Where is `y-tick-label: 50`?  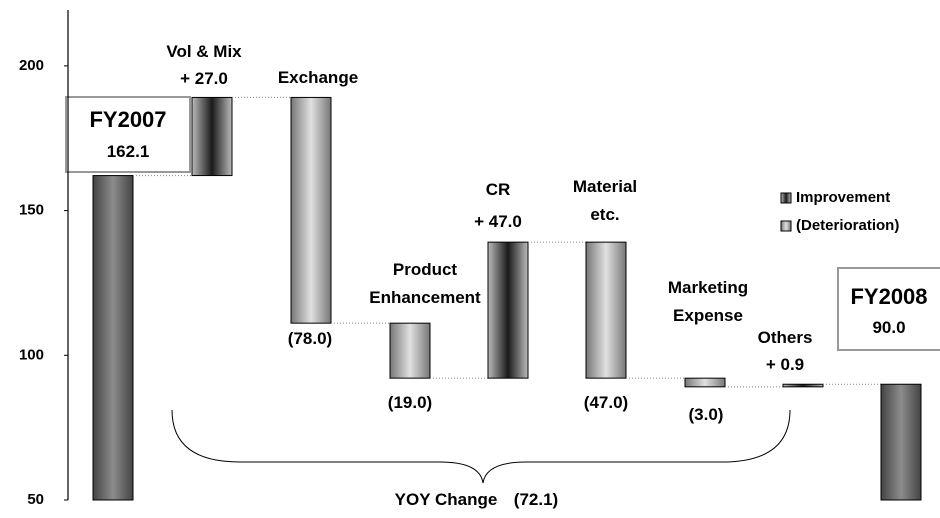 y-tick-label: 50 is located at coordinates (35, 499).